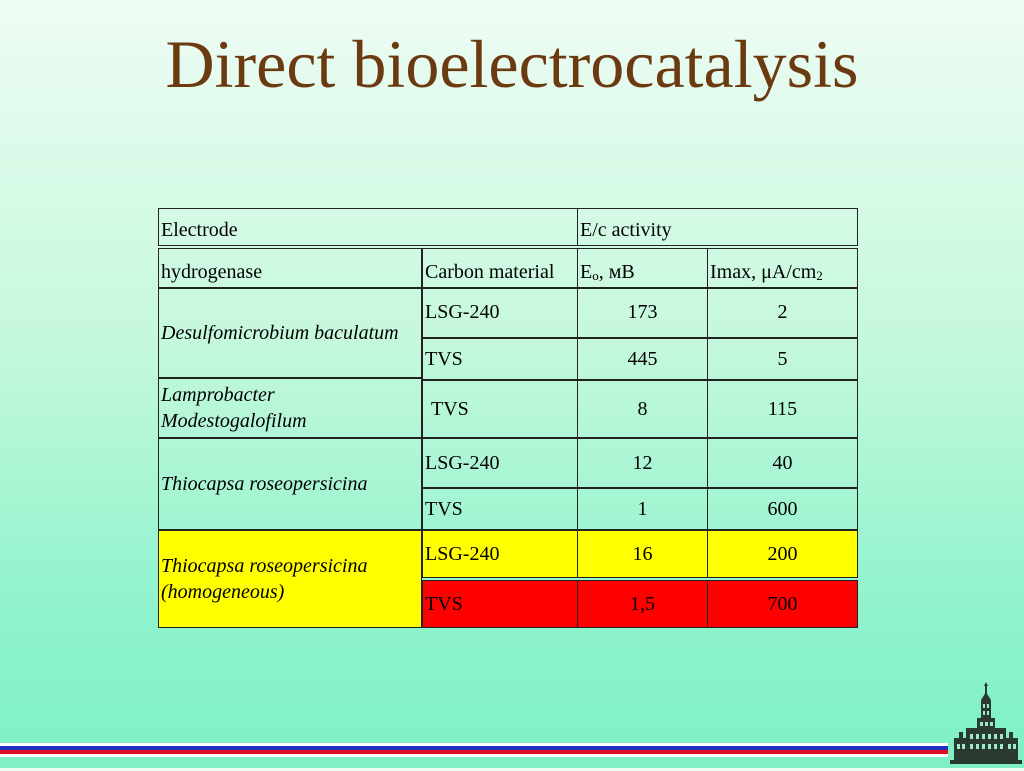 The width and height of the screenshot is (1024, 771). Describe the element at coordinates (642, 409) in the screenshot. I see `e0-cell: 8` at that location.